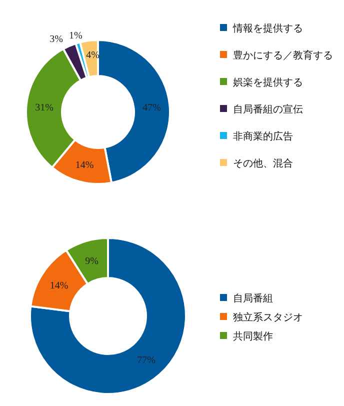  What do you see at coordinates (146, 360) in the screenshot?
I see `data-label: 77%` at bounding box center [146, 360].